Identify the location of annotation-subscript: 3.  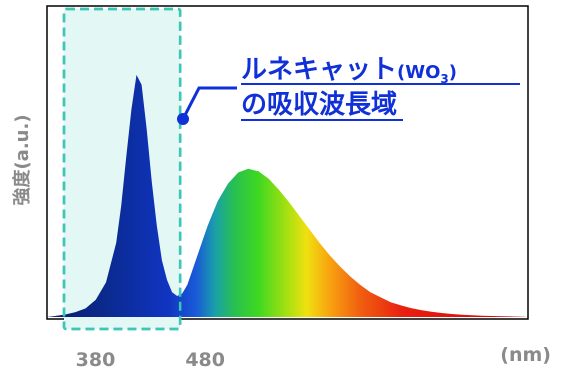
(444, 79).